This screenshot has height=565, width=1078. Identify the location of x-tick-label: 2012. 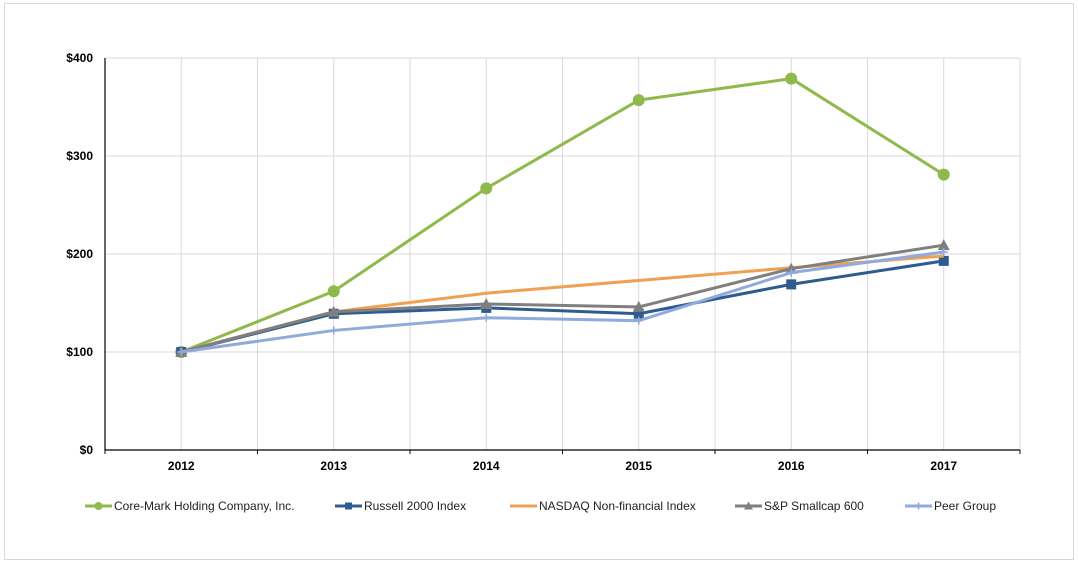
(181, 466).